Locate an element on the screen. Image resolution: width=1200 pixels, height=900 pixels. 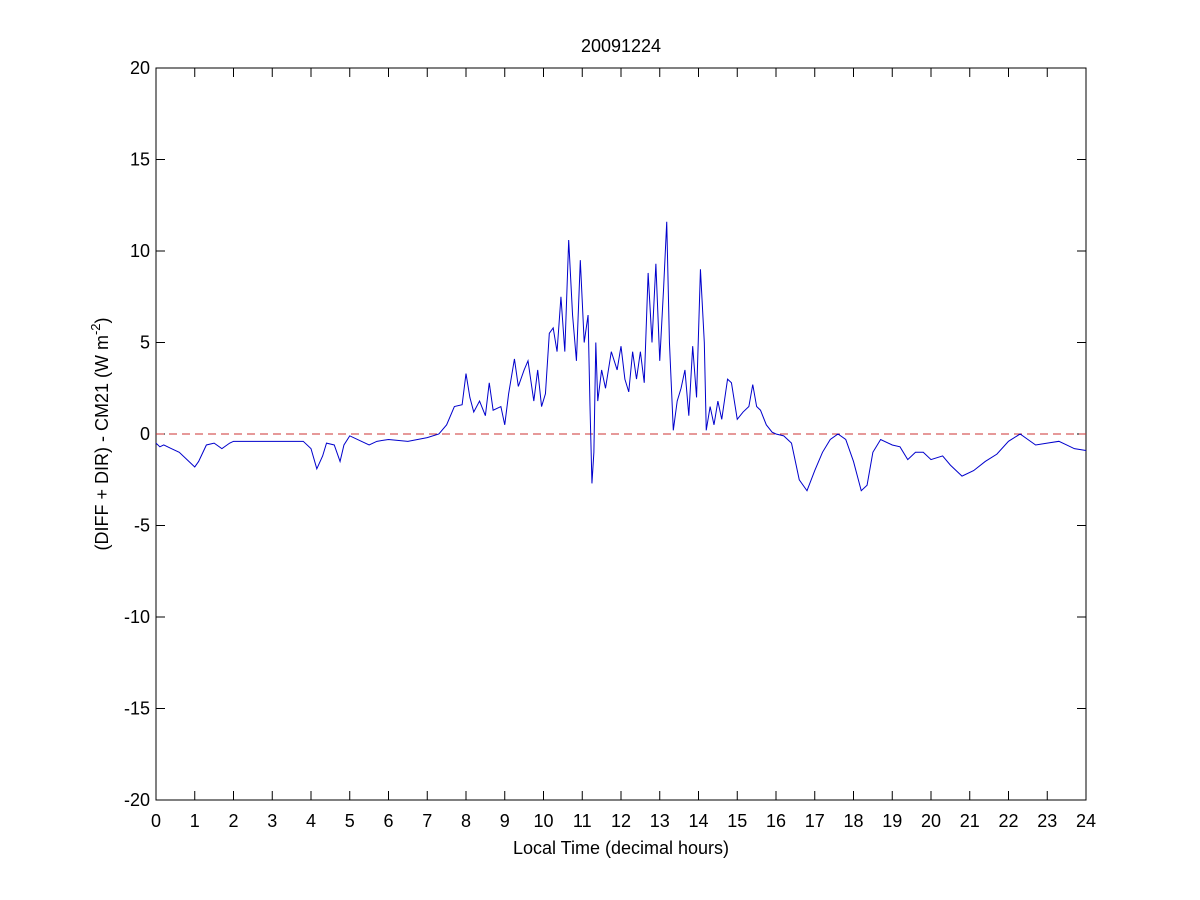
y-tick-label: -10 is located at coordinates (137, 617).